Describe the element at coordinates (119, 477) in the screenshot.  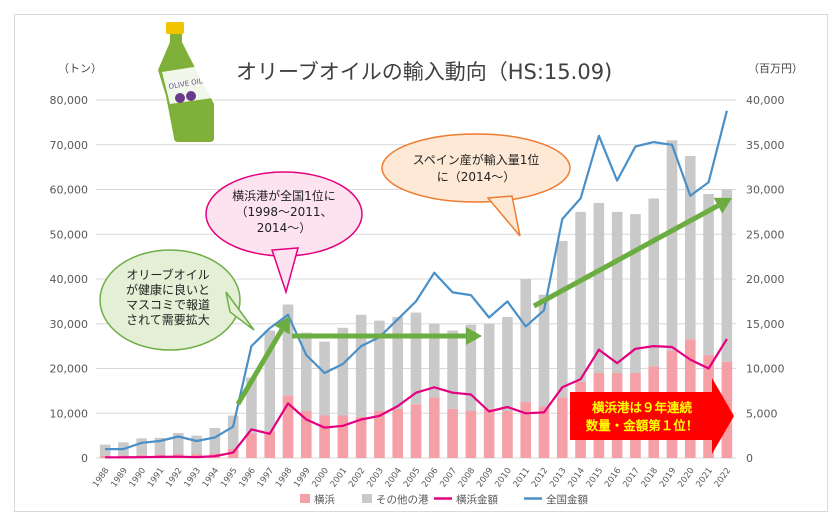
I see `x-tick-label: 1989` at that location.